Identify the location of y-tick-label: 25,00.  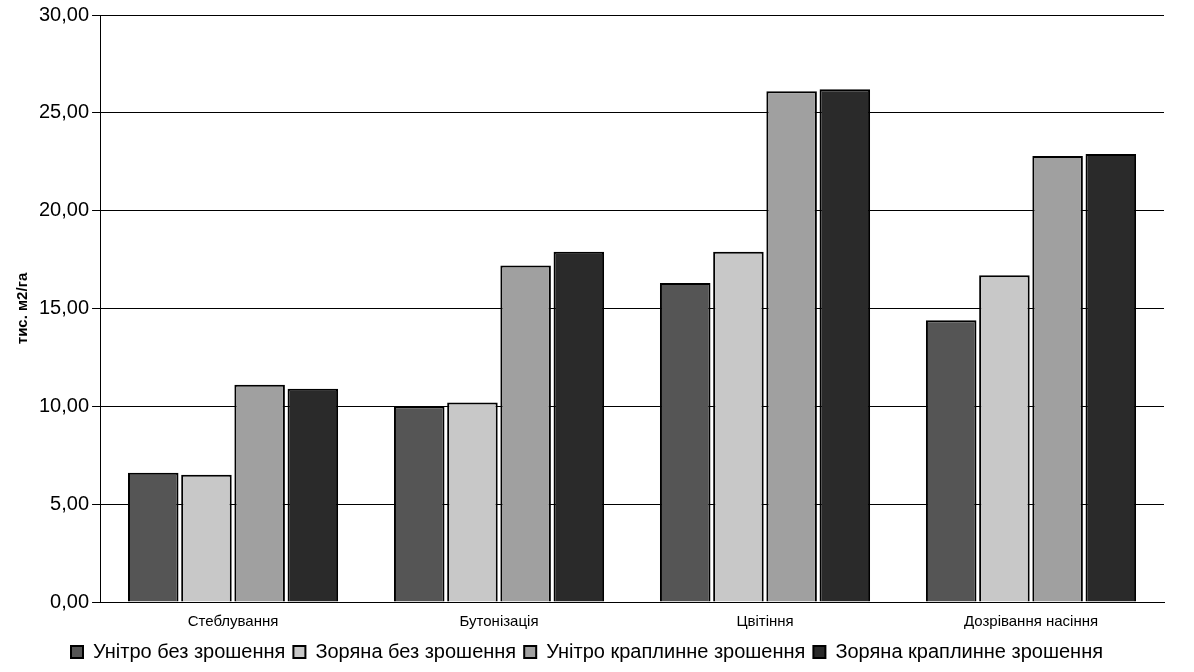
(64, 111).